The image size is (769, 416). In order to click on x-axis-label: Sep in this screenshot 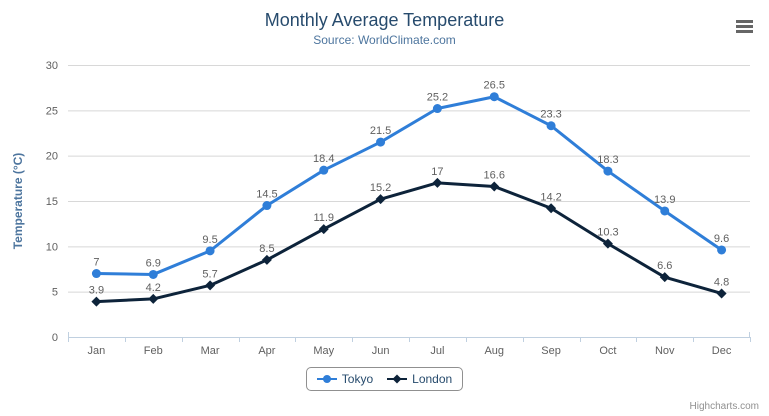, I will do `click(551, 351)`.